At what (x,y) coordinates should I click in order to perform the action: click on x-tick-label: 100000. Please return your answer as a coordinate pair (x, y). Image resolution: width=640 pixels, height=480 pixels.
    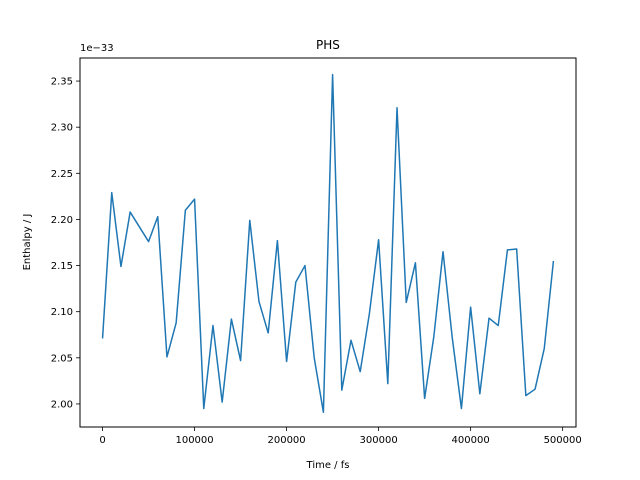
    Looking at the image, I should click on (194, 440).